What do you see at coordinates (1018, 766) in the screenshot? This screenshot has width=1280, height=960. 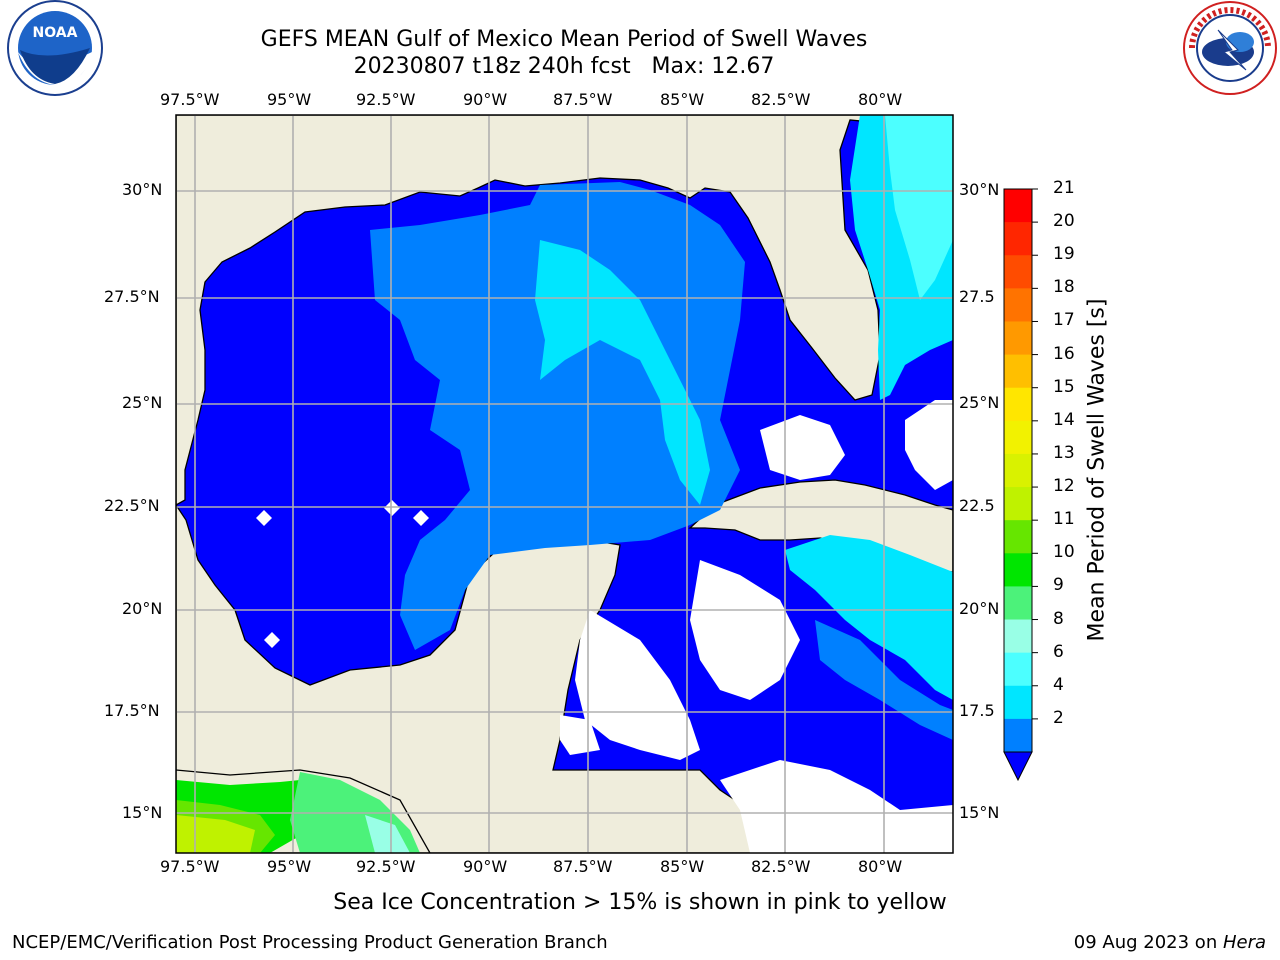 I see `colorbar-extend-arrow` at bounding box center [1018, 766].